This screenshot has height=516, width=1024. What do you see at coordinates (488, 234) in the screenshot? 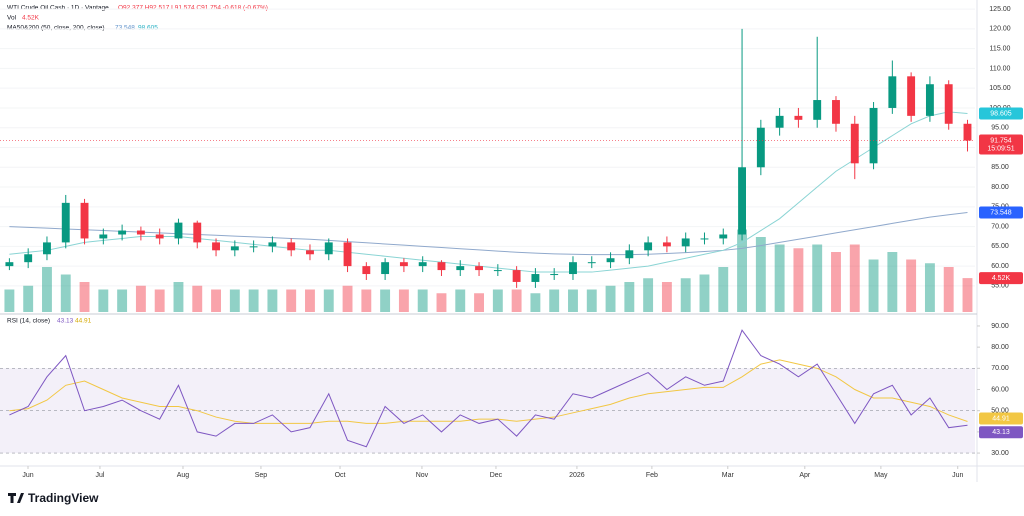
I see `ma200-line` at bounding box center [488, 234].